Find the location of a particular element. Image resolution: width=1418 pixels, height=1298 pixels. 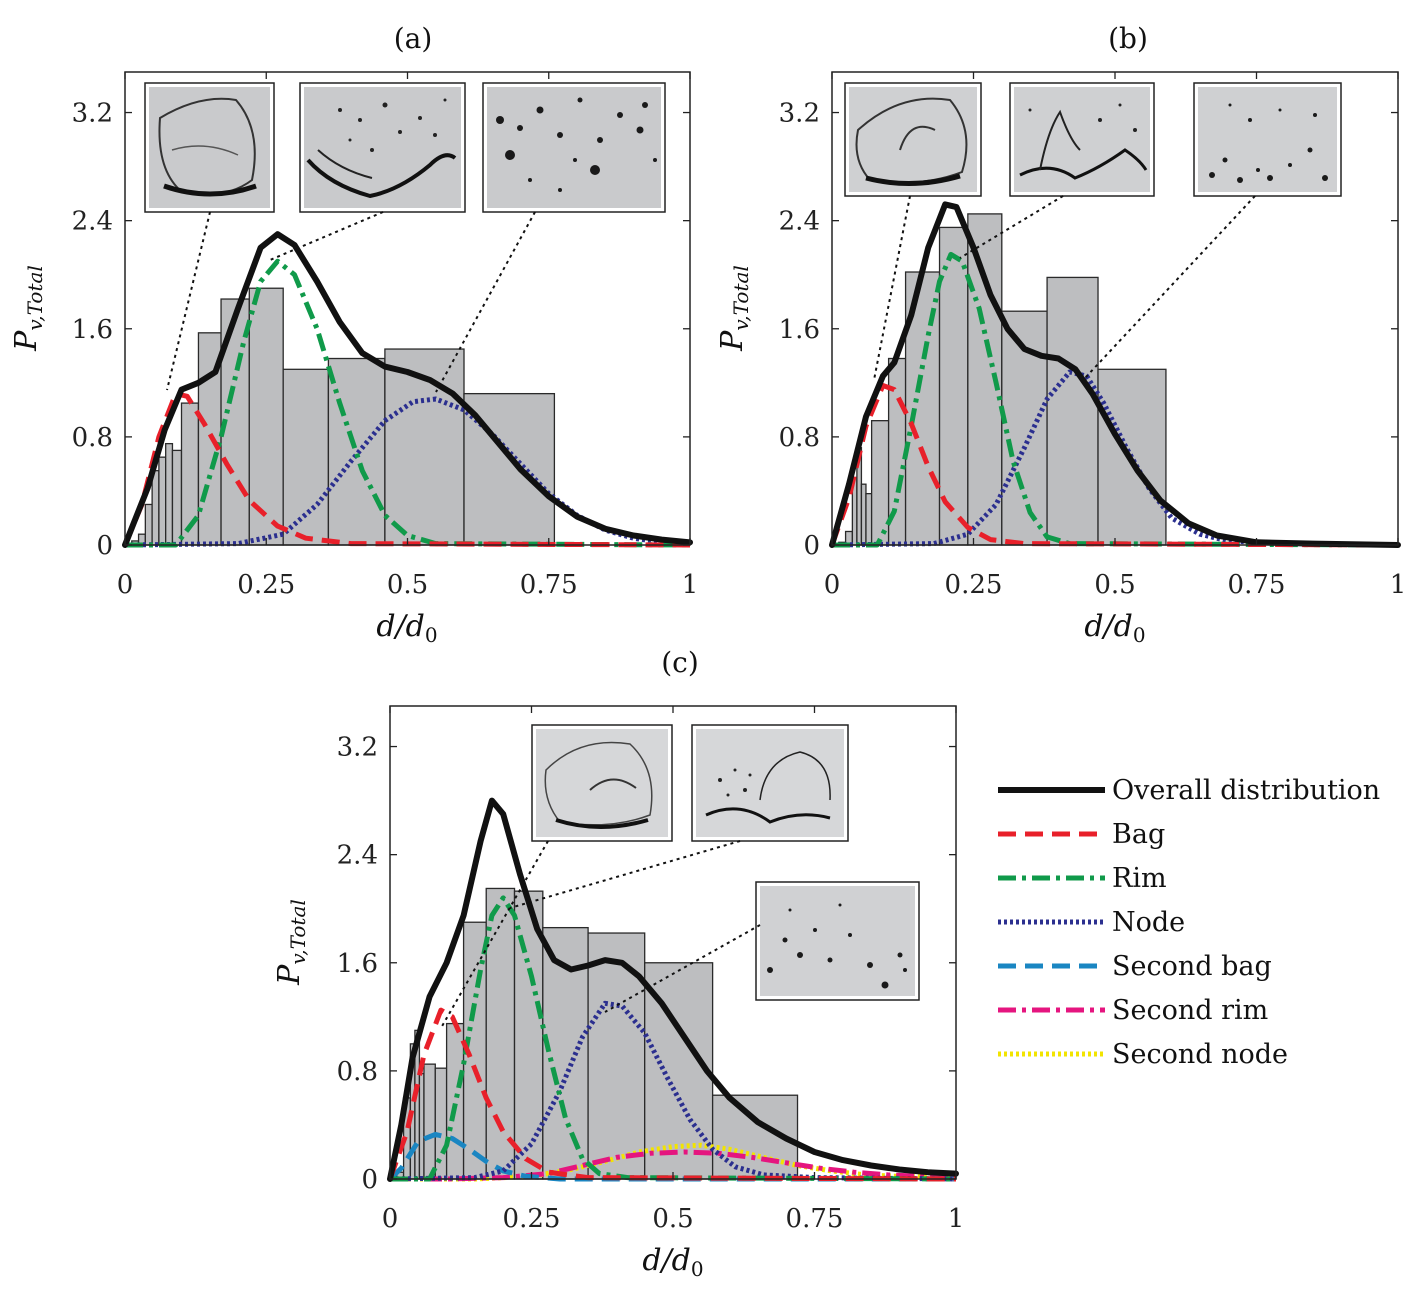

bag-curve-a is located at coordinates (406, 469).